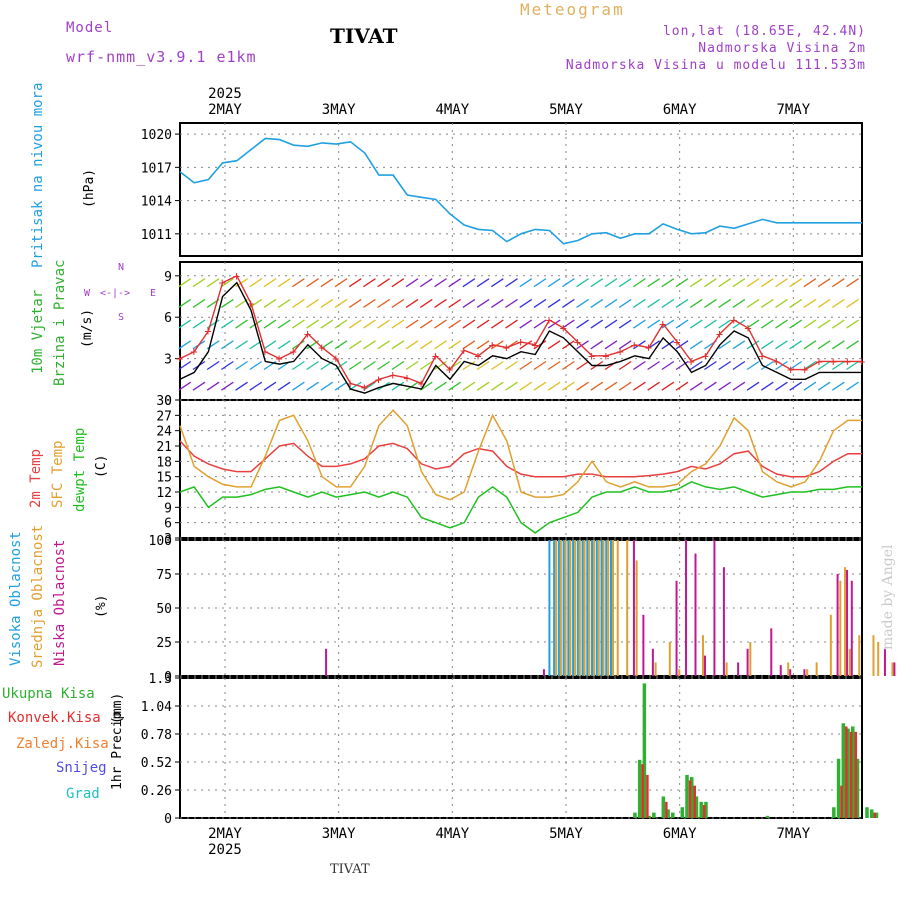 This screenshot has width=900, height=900. I want to click on ytick-label: 0, so click(168, 819).